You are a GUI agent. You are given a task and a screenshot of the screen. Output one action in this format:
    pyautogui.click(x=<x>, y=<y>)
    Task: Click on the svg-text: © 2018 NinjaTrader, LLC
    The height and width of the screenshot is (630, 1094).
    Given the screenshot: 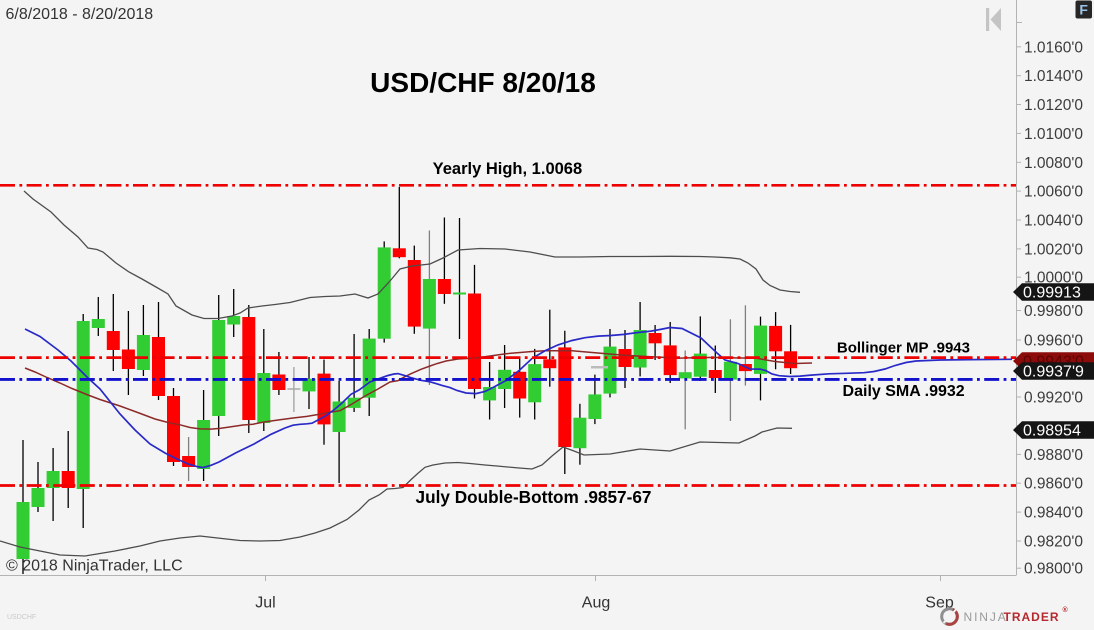 What is the action you would take?
    pyautogui.click(x=94, y=566)
    